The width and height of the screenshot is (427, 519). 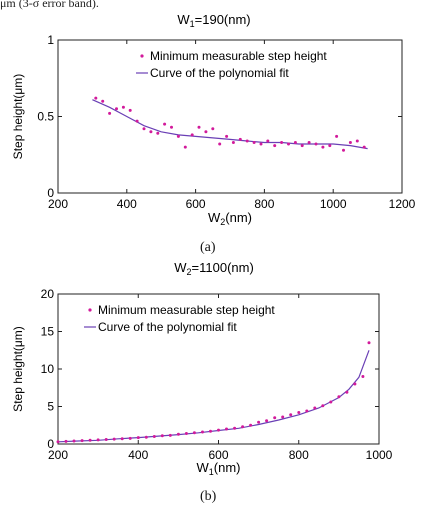 I want to click on chart-b-legend-marker-swatch, so click(x=90, y=310).